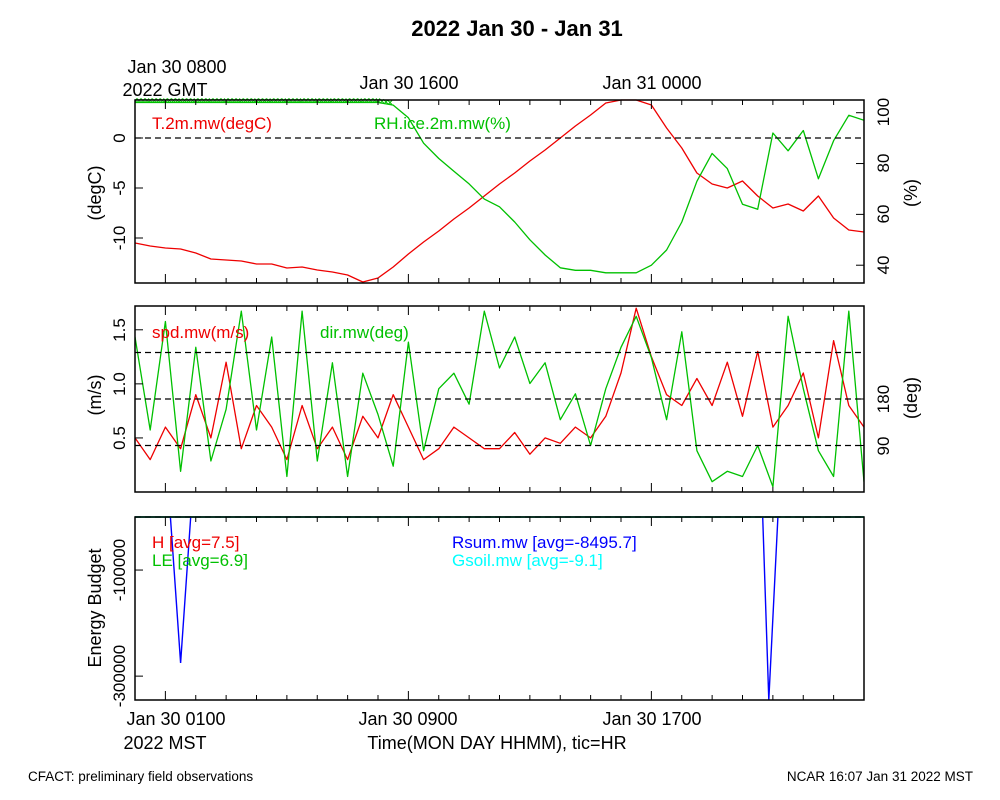 Image resolution: width=1000 pixels, height=800 pixels. What do you see at coordinates (651, 83) in the screenshot?
I see `top-axis-label-3: Jan 31 0000` at bounding box center [651, 83].